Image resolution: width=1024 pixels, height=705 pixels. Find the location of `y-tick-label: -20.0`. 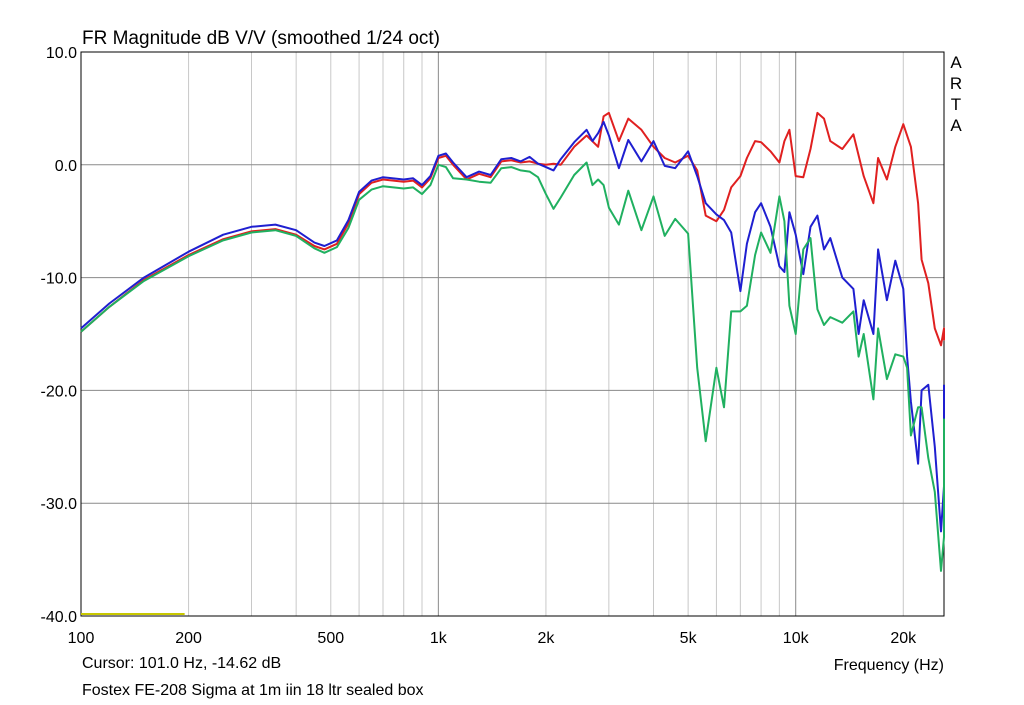

y-tick-label: -20.0 is located at coordinates (59, 391).